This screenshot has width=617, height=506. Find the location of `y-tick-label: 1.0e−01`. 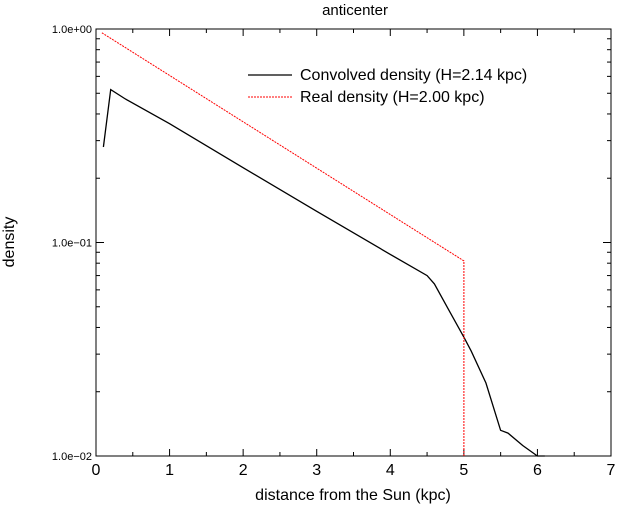

y-tick-label: 1.0e−01 is located at coordinates (72, 244).